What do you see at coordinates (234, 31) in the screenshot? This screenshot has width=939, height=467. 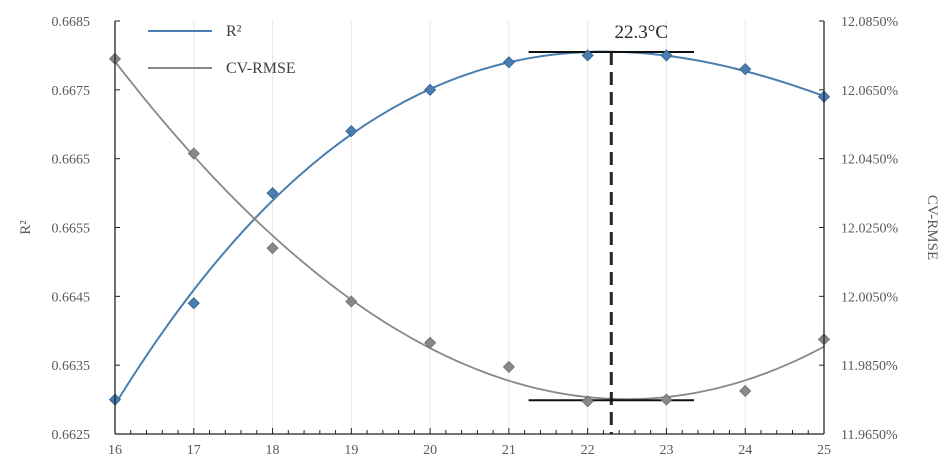 I see `legend-label-r2: R²` at bounding box center [234, 31].